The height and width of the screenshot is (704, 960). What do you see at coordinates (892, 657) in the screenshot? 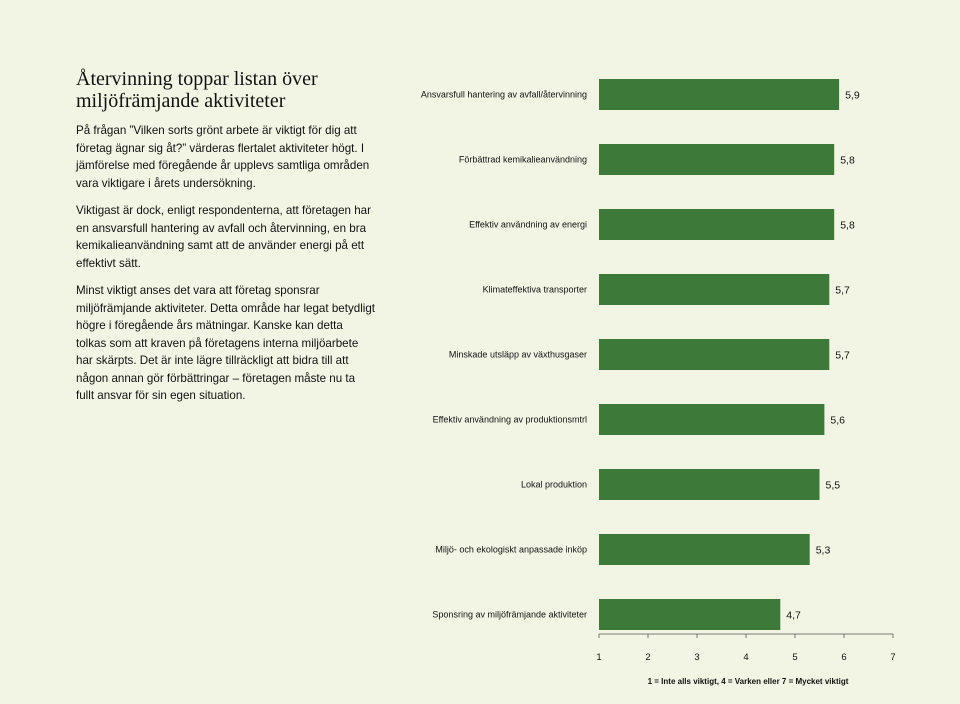
I see `tick-label: 7` at bounding box center [892, 657].